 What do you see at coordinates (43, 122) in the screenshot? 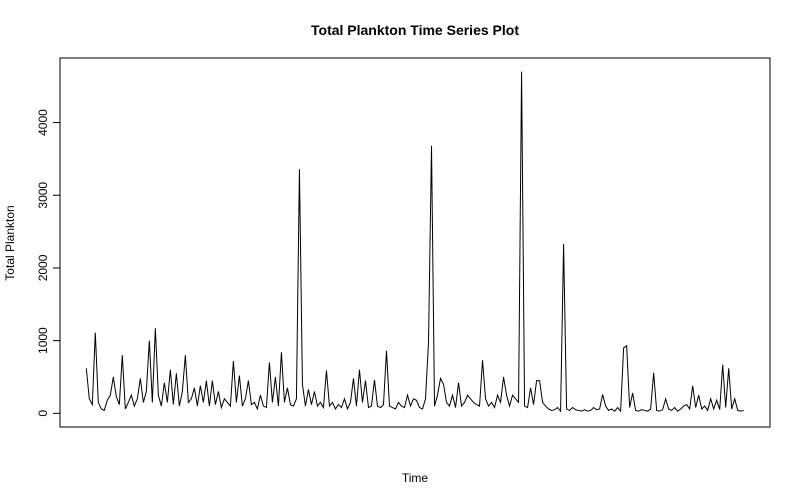
I see `y-tick-label: 4000` at bounding box center [43, 122].